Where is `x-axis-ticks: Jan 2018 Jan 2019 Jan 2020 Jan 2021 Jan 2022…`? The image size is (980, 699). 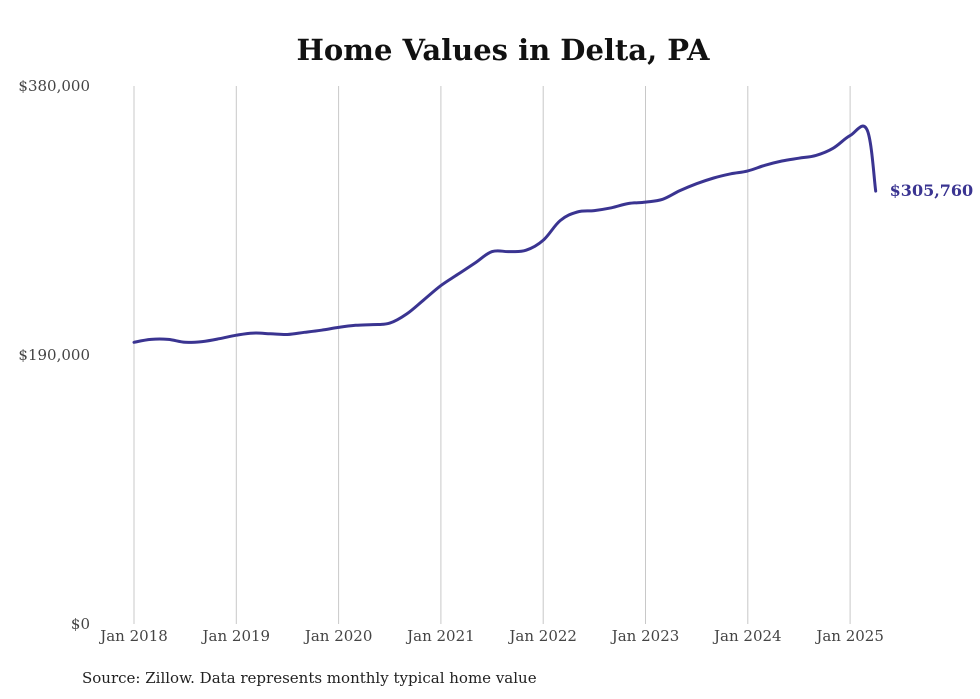 x-axis-ticks: Jan 2018 Jan 2019 Jan 2020 Jan 2021 Jan 2022… is located at coordinates (491, 636).